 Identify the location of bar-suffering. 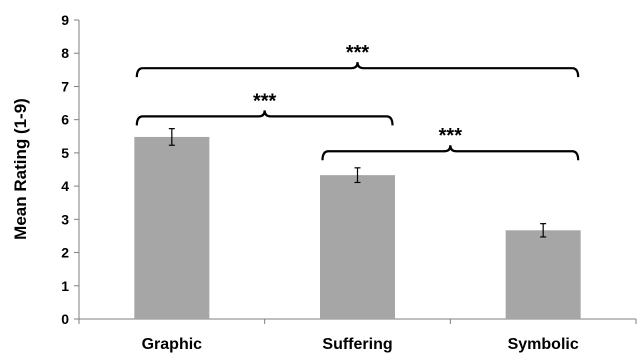
(357, 247).